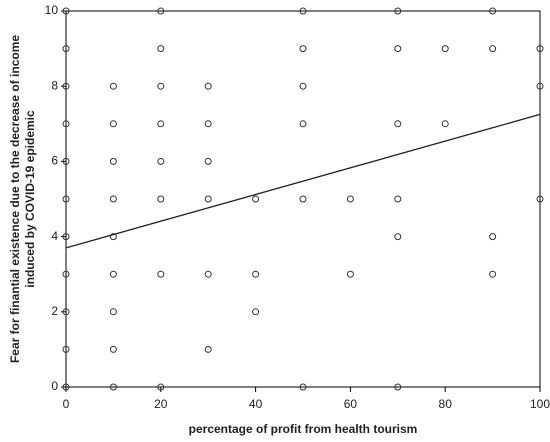 The image size is (550, 442). I want to click on y-tick-label: 4, so click(54, 236).